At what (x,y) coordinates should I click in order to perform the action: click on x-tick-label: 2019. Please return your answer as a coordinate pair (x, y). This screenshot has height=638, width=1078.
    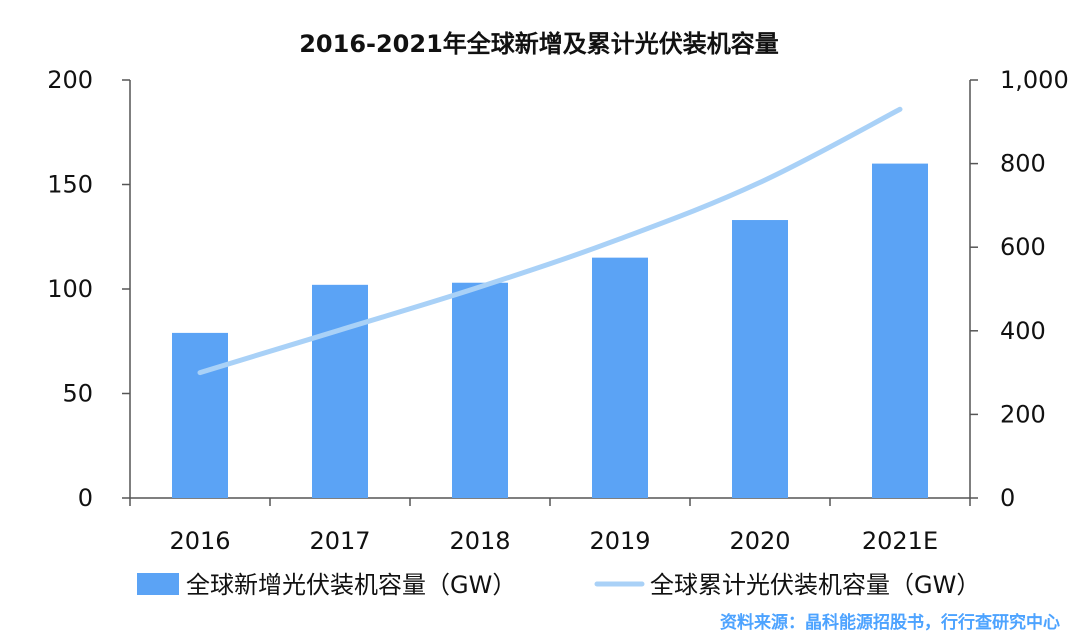
    Looking at the image, I should click on (619, 541).